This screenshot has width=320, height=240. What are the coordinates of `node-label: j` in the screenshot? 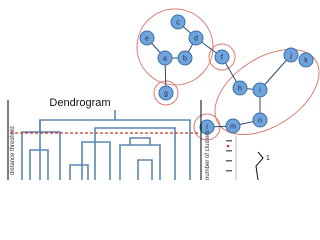 It's located at (290, 55).